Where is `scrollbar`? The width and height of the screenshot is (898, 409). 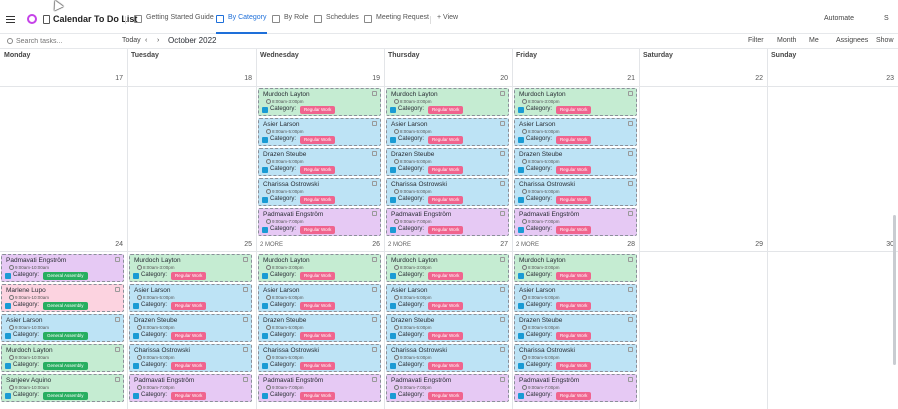 scrollbar is located at coordinates (894, 290).